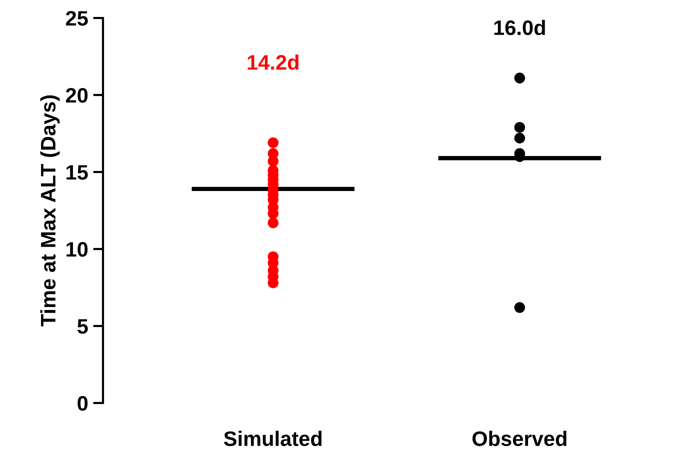 The width and height of the screenshot is (675, 452). Describe the element at coordinates (77, 18) in the screenshot. I see `y-tick-label: 25` at that location.